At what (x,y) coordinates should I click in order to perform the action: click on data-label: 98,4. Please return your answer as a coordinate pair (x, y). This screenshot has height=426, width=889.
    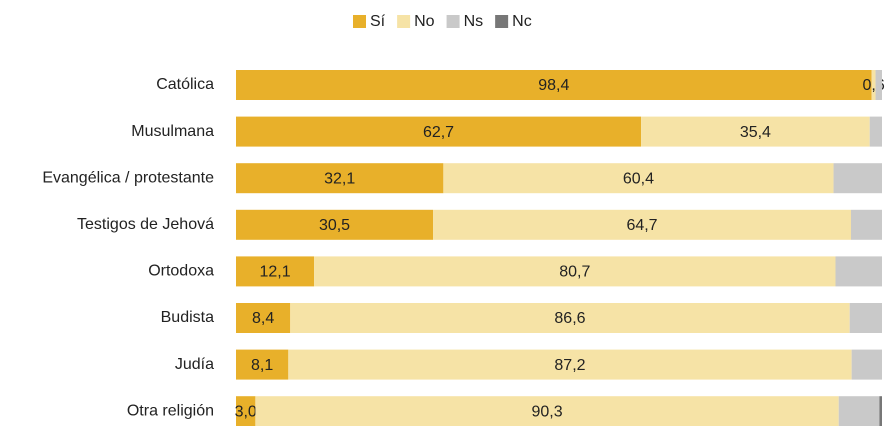
    Looking at the image, I should click on (553, 85).